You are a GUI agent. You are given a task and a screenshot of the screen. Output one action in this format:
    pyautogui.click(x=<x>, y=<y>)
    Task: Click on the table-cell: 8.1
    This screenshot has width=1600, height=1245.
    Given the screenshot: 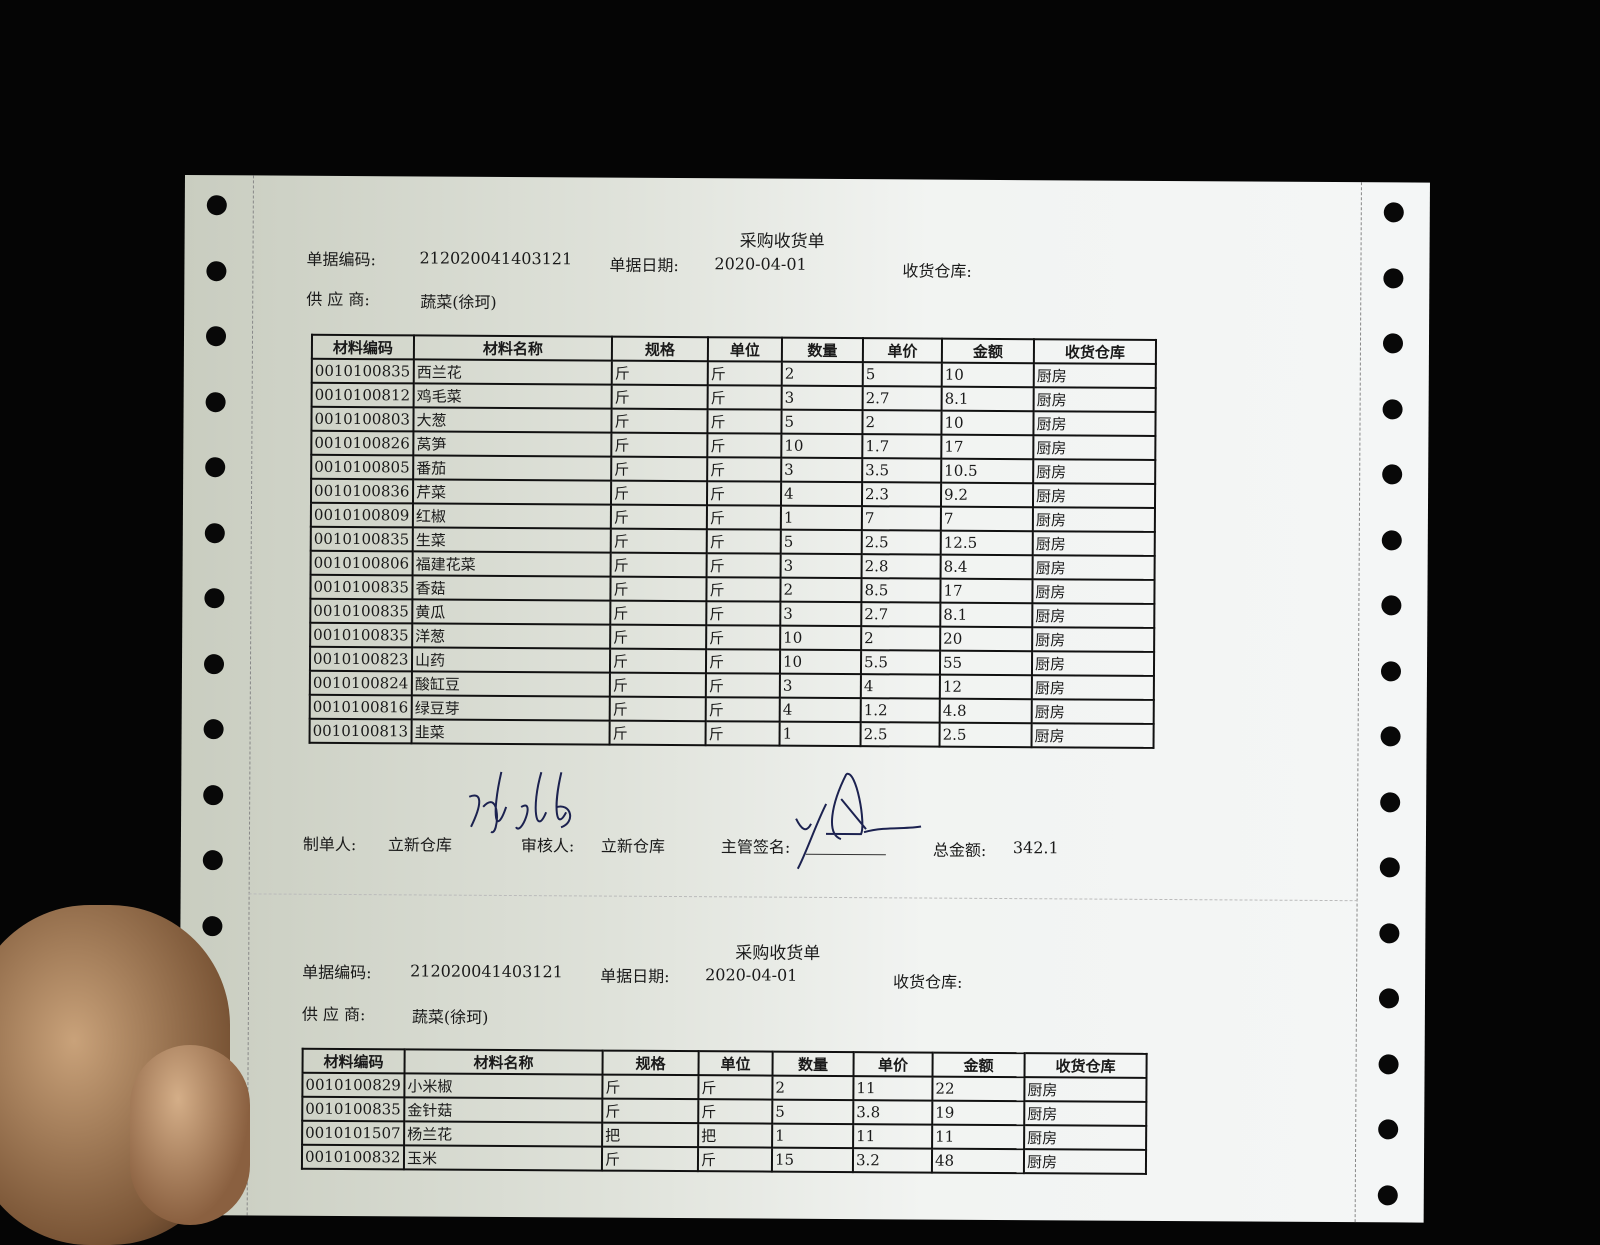 What is the action you would take?
    pyautogui.click(x=986, y=615)
    